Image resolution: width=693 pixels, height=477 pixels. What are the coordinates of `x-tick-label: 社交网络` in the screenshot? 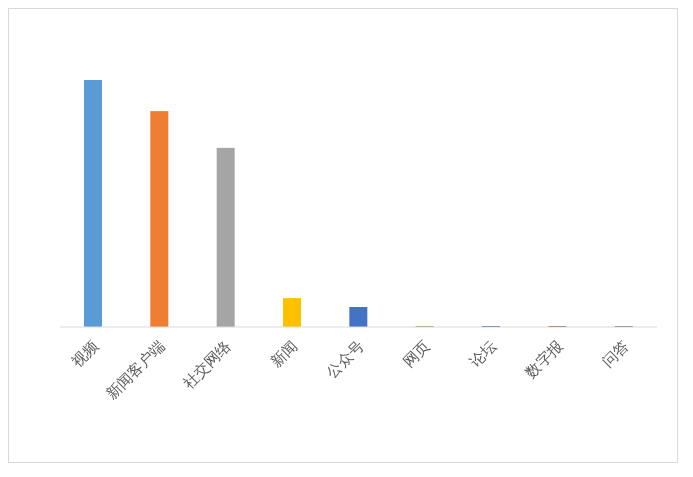 It's located at (207, 365).